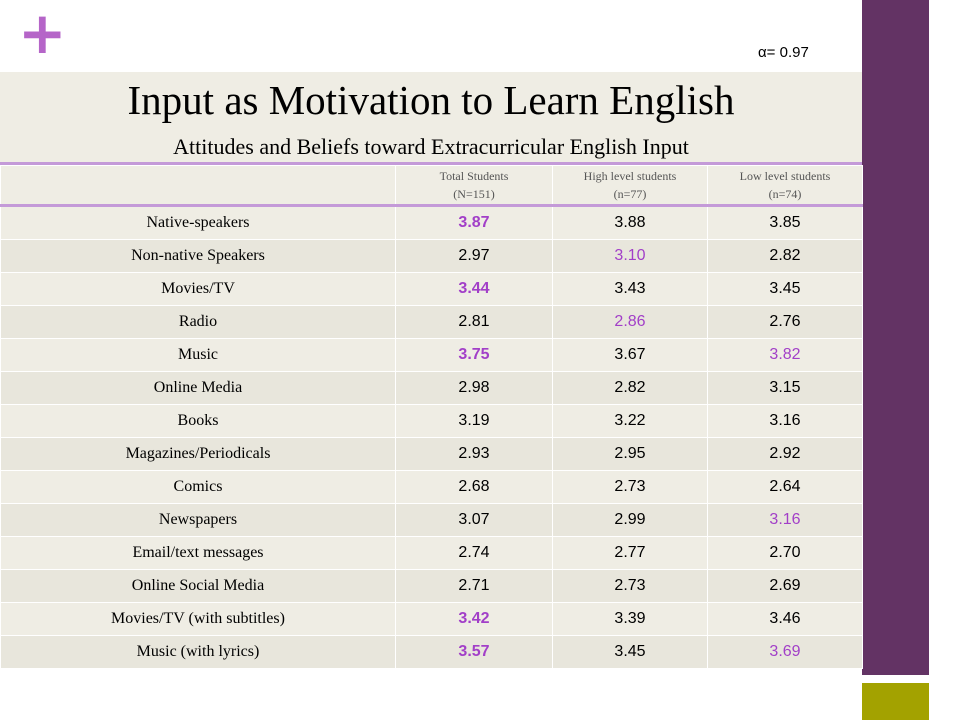  I want to click on cell-high: 3.22, so click(630, 421).